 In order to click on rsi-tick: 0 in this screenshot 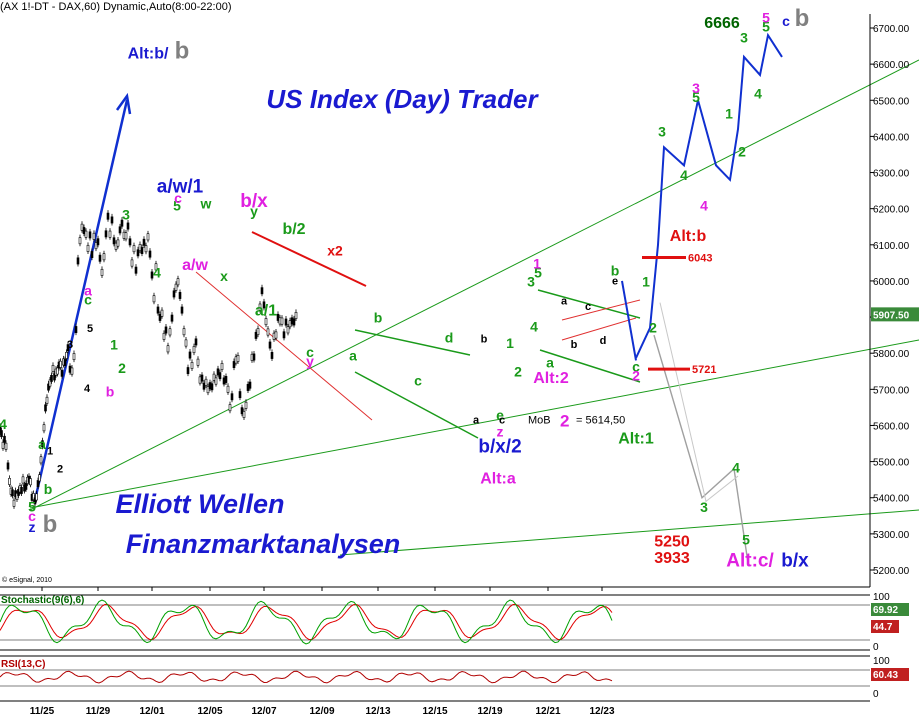, I will do `click(876, 694)`.